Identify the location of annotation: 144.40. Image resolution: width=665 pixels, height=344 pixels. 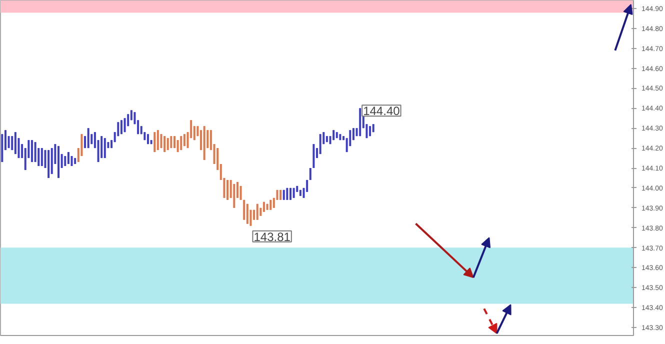
(381, 111).